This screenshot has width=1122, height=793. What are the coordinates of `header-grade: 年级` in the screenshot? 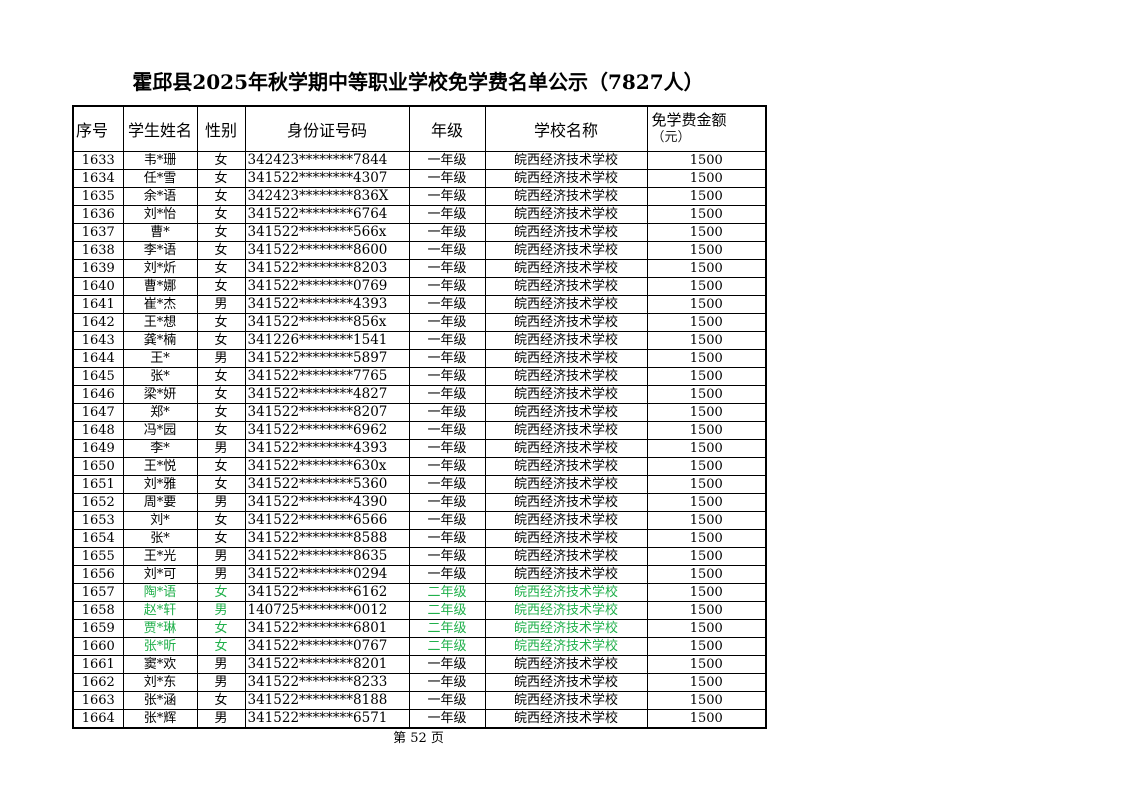 It's located at (447, 128).